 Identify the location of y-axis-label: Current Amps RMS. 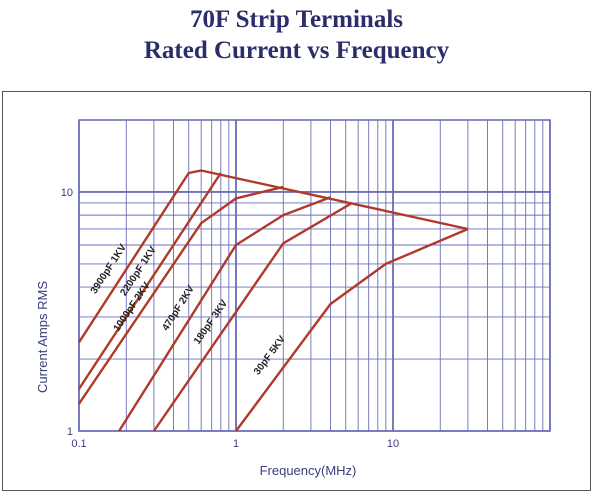
(42, 337).